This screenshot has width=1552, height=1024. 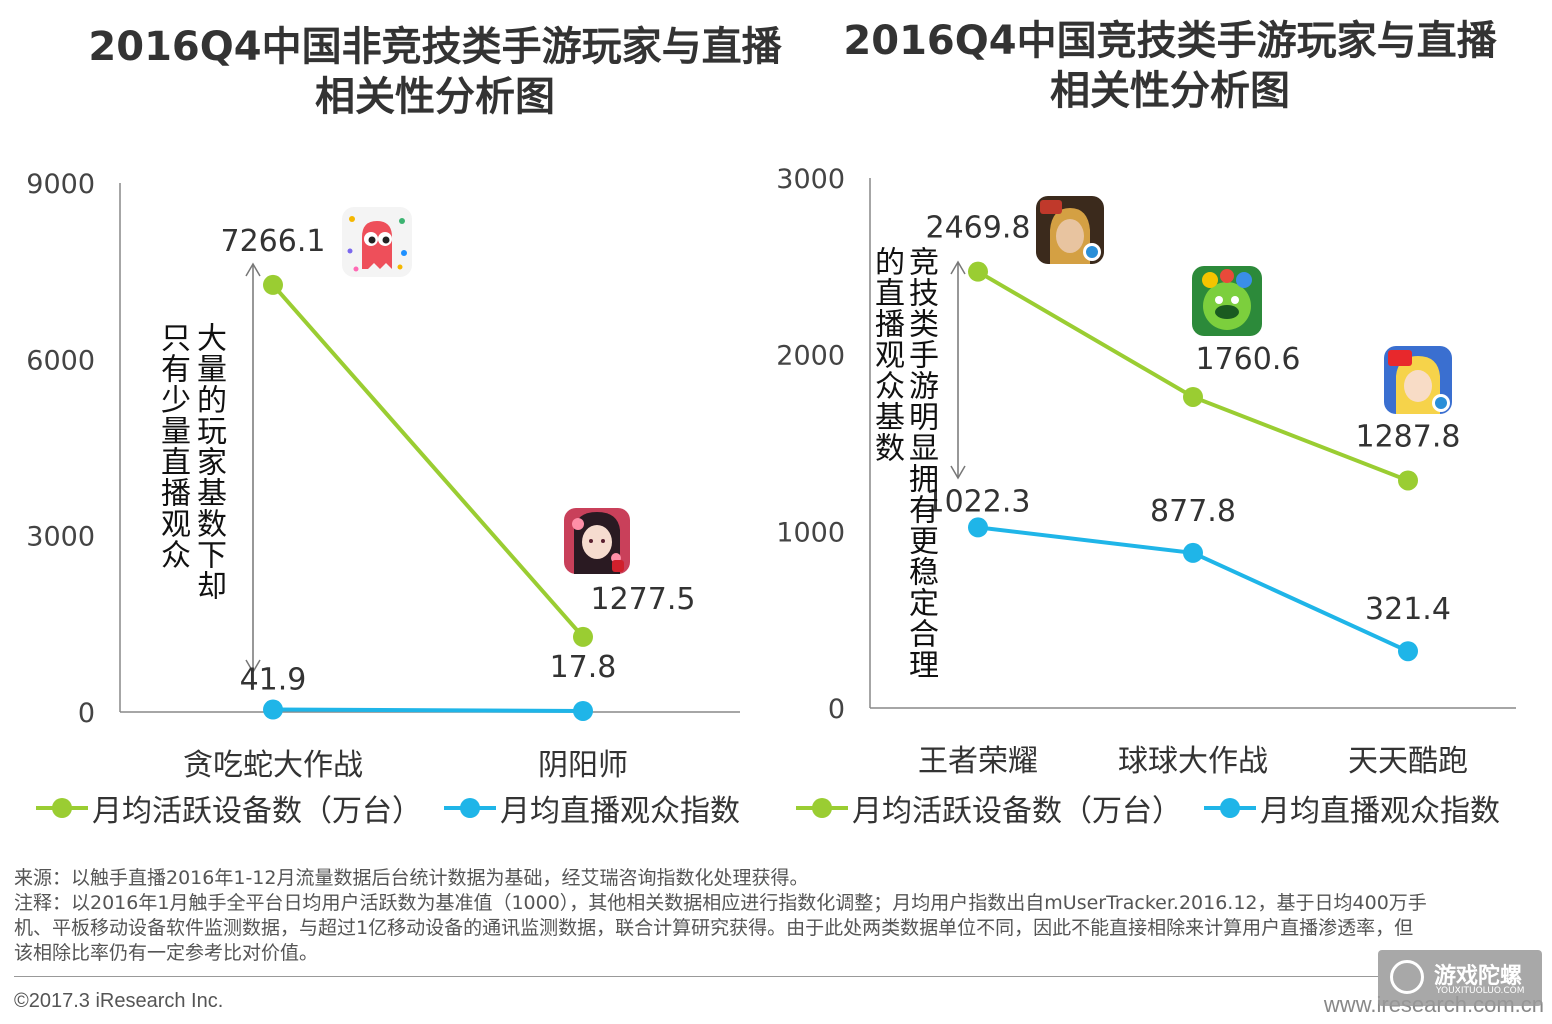 I want to click on data-label: 1277.5, so click(x=643, y=599).